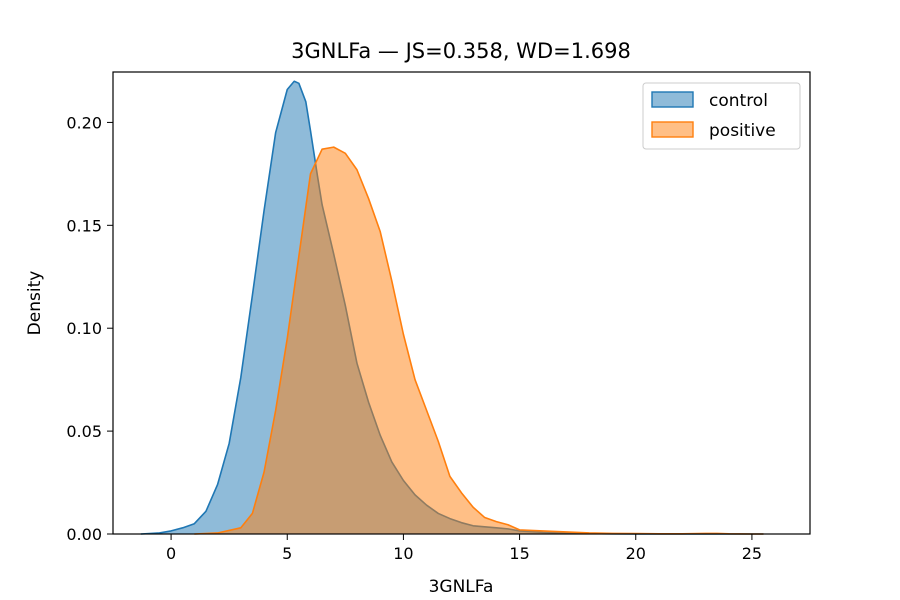 Image resolution: width=900 pixels, height=600 pixels. I want to click on chart-title: 3GNLFa — JS=0.358, WD=1.698, so click(461, 51).